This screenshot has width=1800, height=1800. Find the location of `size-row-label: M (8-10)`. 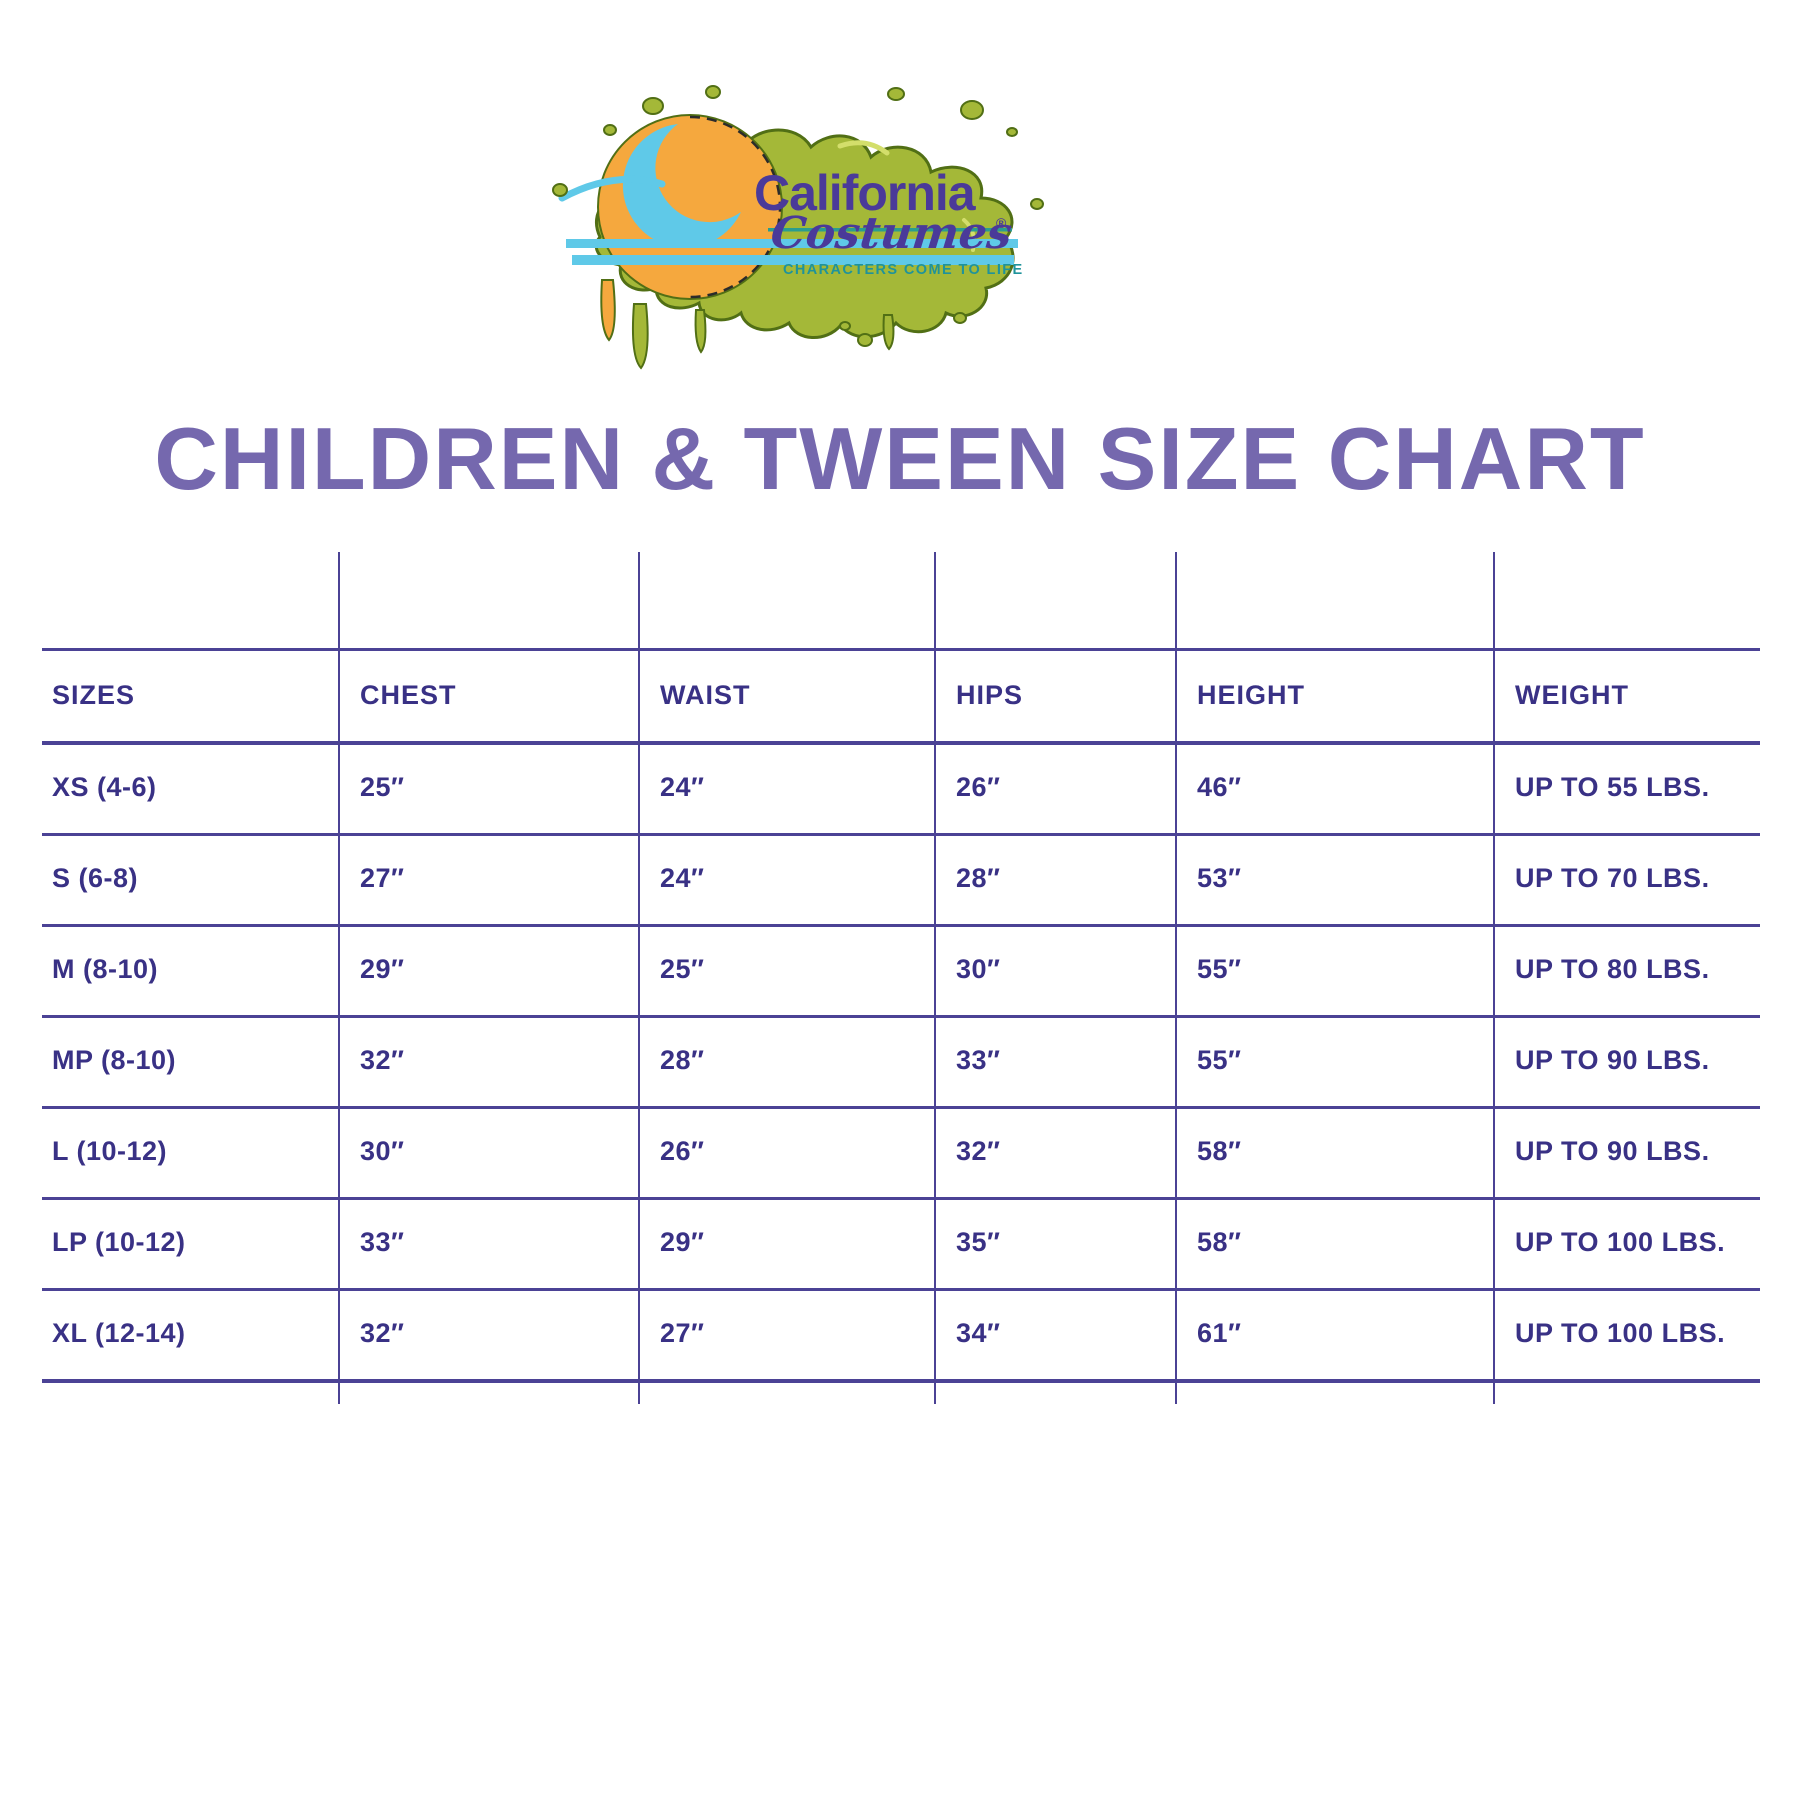

size-row-label: M (8-10) is located at coordinates (105, 969).